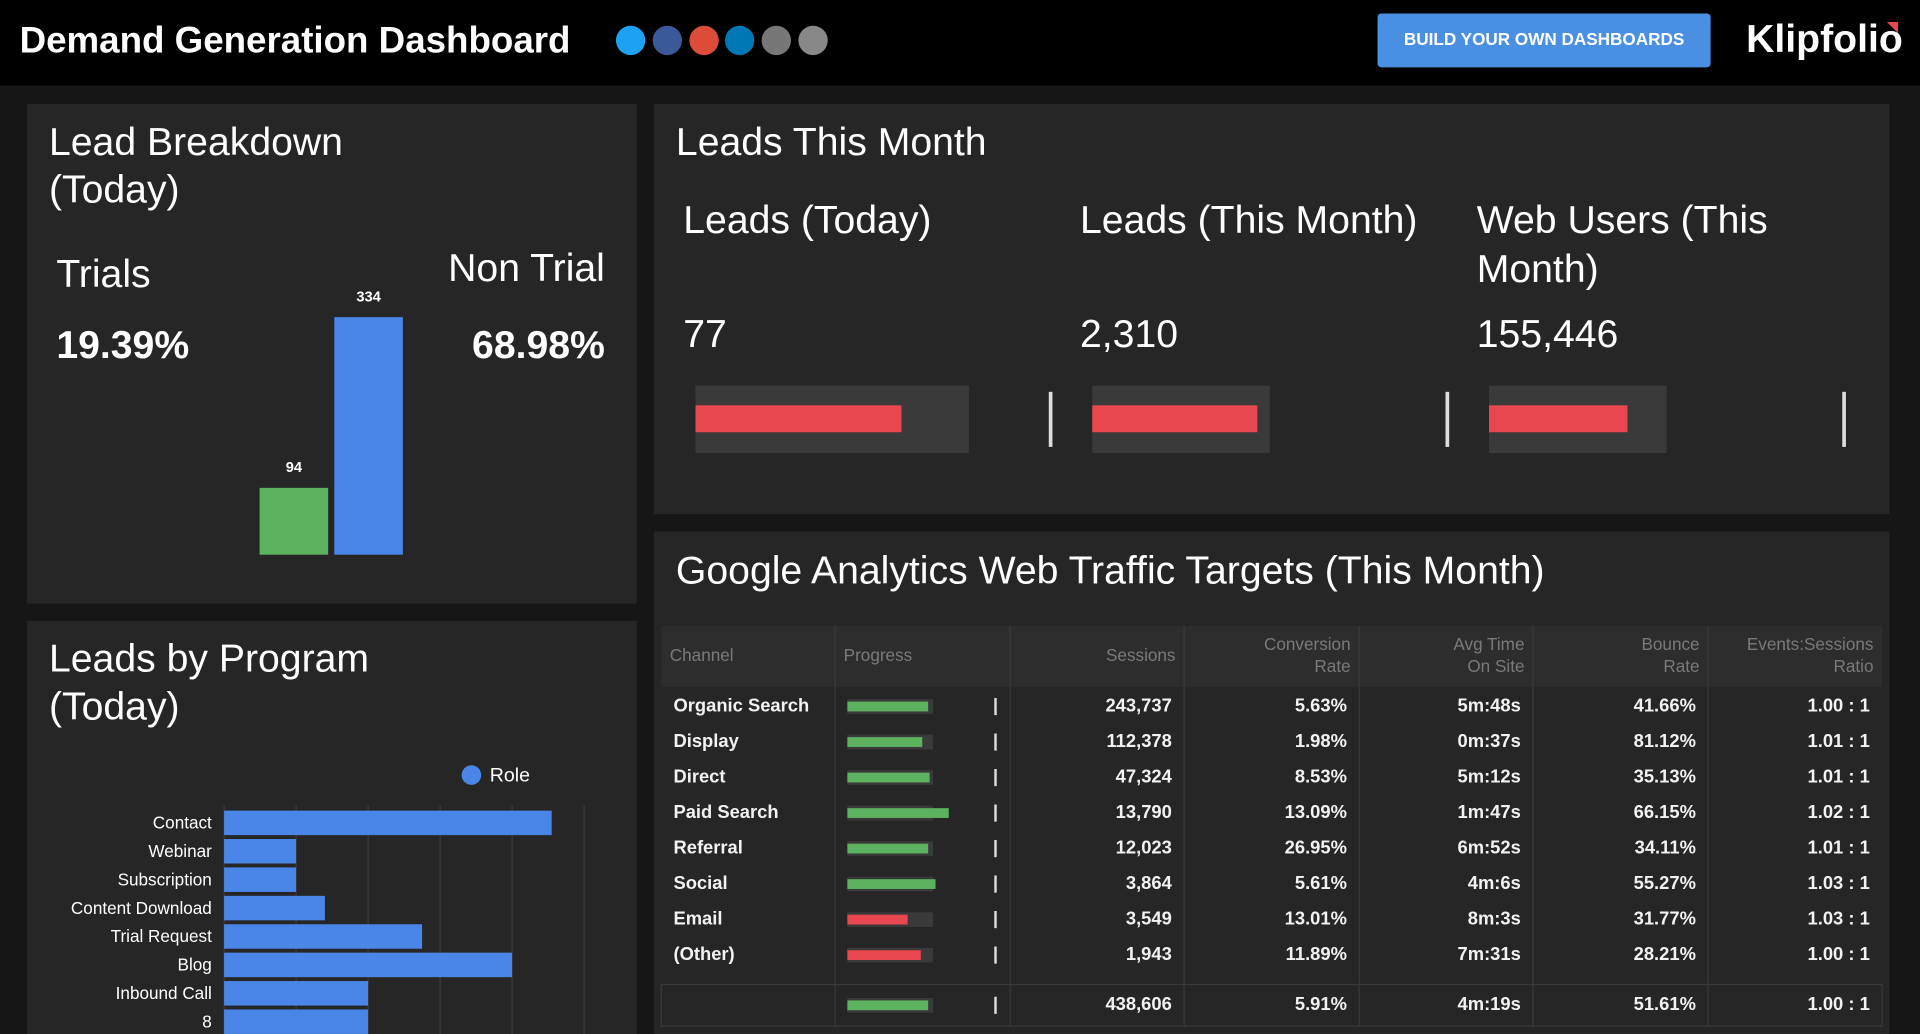 The width and height of the screenshot is (1920, 1034). Describe the element at coordinates (1271, 1005) in the screenshot. I see `total-row` at that location.